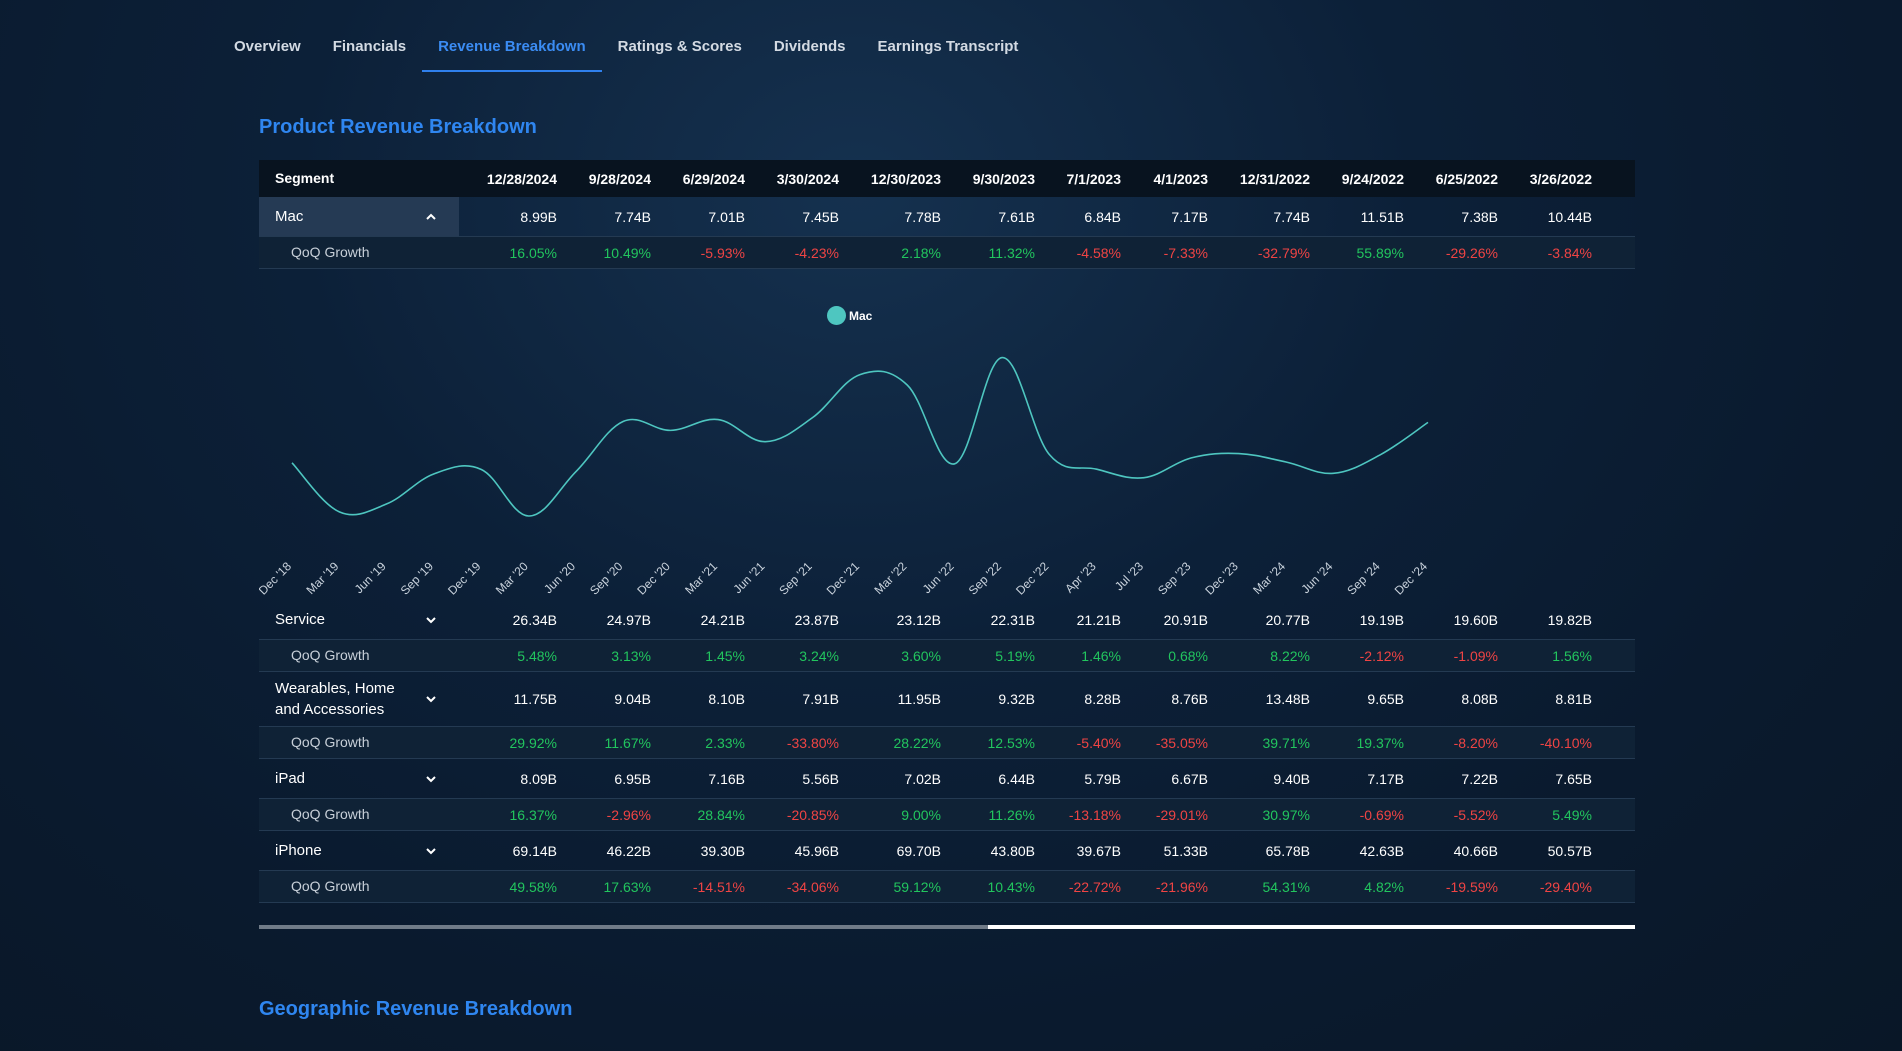 The image size is (1902, 1051). I want to click on qoq-value: 2.18%, so click(921, 252).